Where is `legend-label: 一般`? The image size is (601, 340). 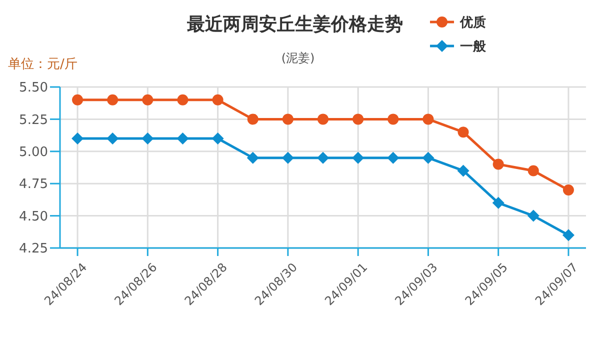 legend-label: 一般 is located at coordinates (473, 47).